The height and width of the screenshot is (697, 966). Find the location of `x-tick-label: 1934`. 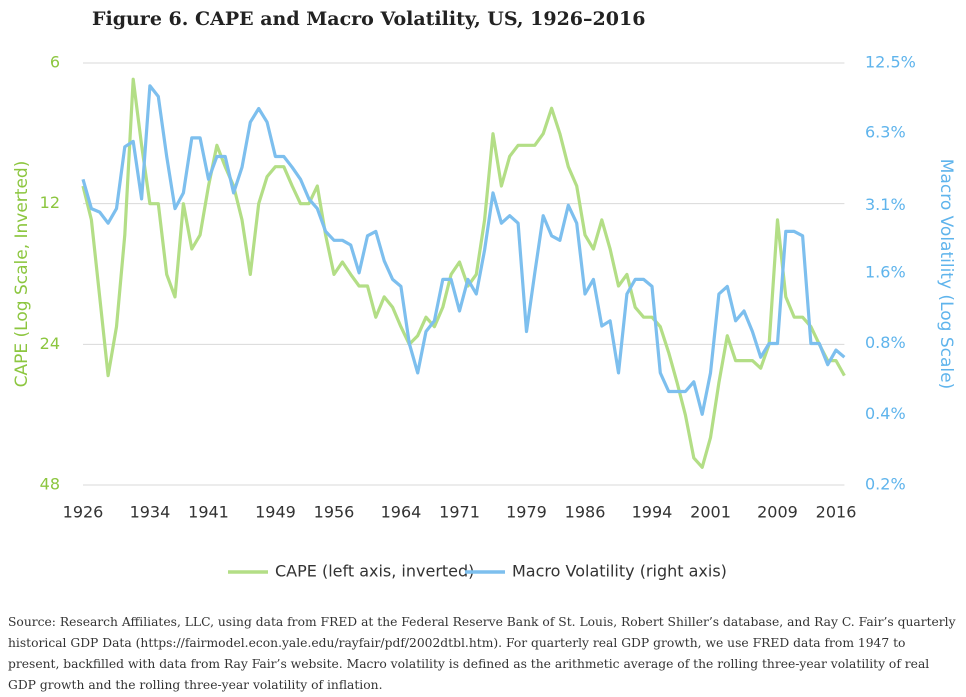

x-tick-label: 1934 is located at coordinates (150, 512).